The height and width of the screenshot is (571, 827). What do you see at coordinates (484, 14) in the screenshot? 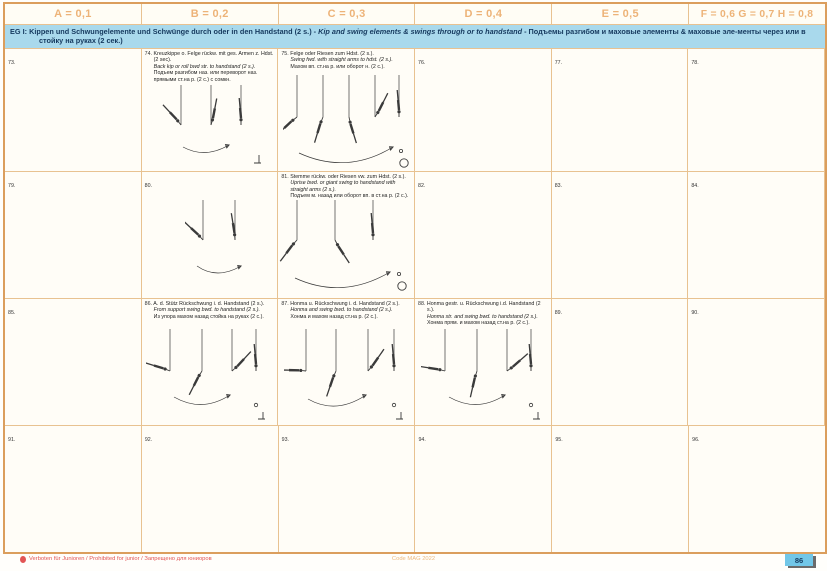
I see `value-header-d: D = 0,4` at bounding box center [484, 14].